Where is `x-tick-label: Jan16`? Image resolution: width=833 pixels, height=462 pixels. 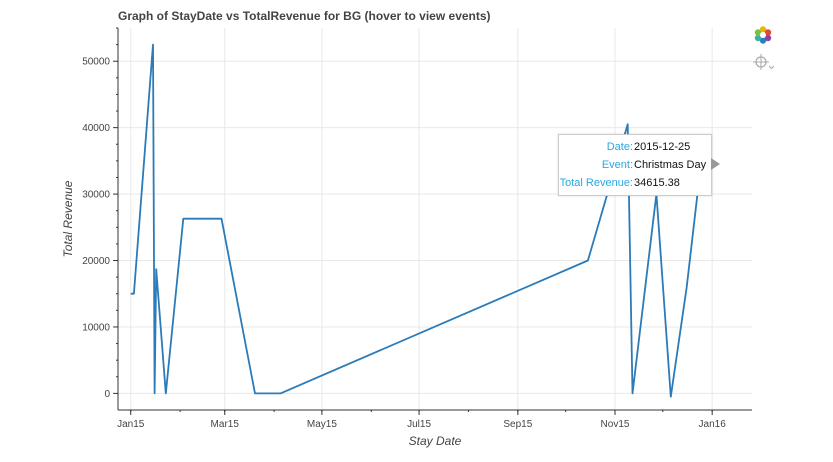
x-tick-label: Jan16 is located at coordinates (713, 424).